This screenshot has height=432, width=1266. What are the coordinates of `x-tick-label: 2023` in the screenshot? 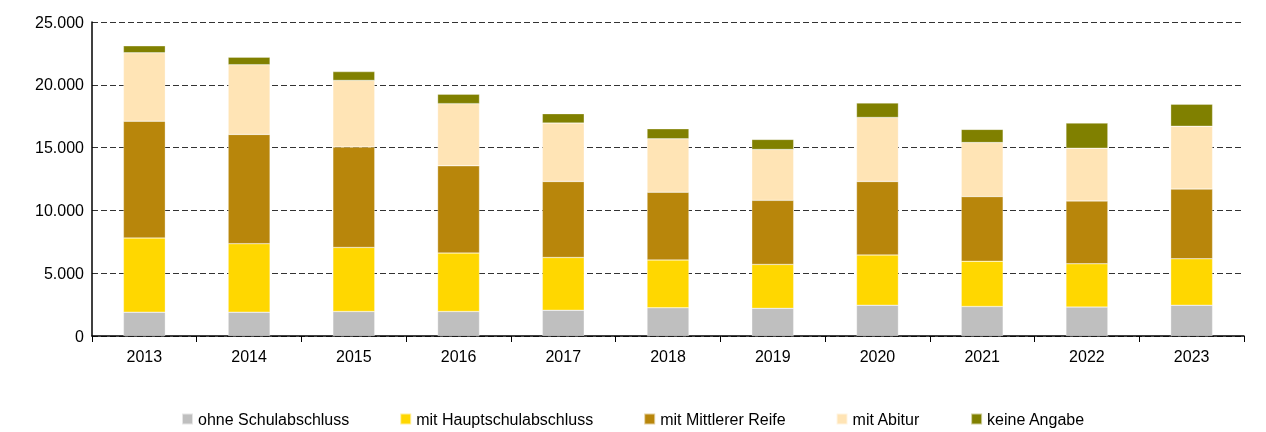 It's located at (1191, 356).